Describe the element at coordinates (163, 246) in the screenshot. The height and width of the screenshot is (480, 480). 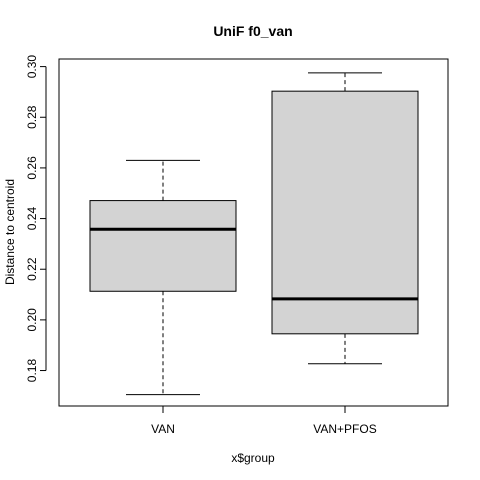
I see `box-iqr` at that location.